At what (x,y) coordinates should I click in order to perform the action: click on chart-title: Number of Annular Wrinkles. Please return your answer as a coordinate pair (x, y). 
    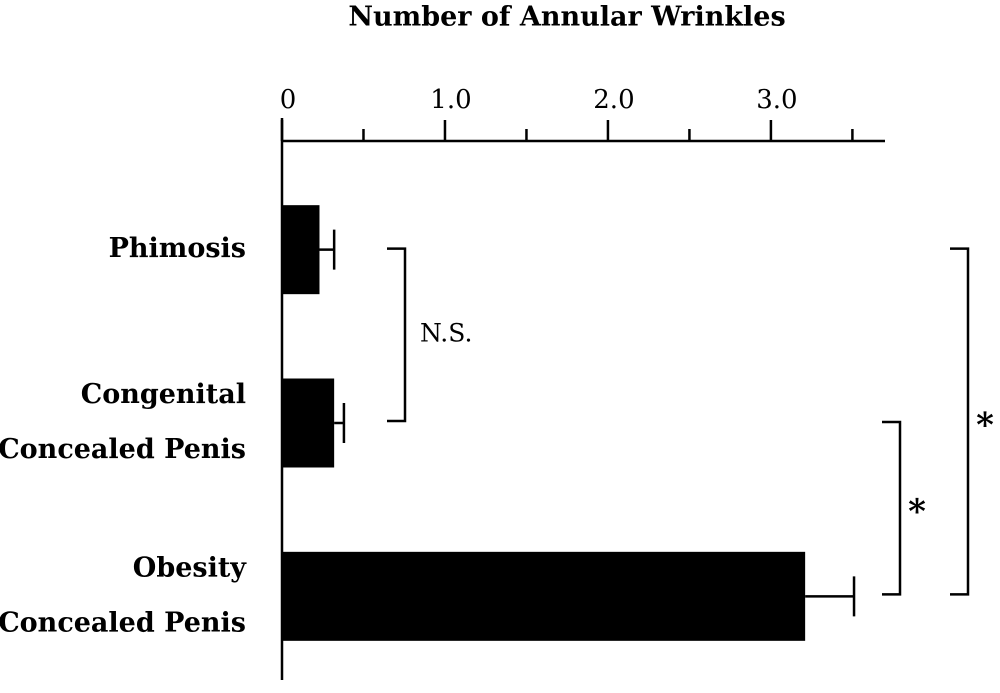
    Looking at the image, I should click on (566, 17).